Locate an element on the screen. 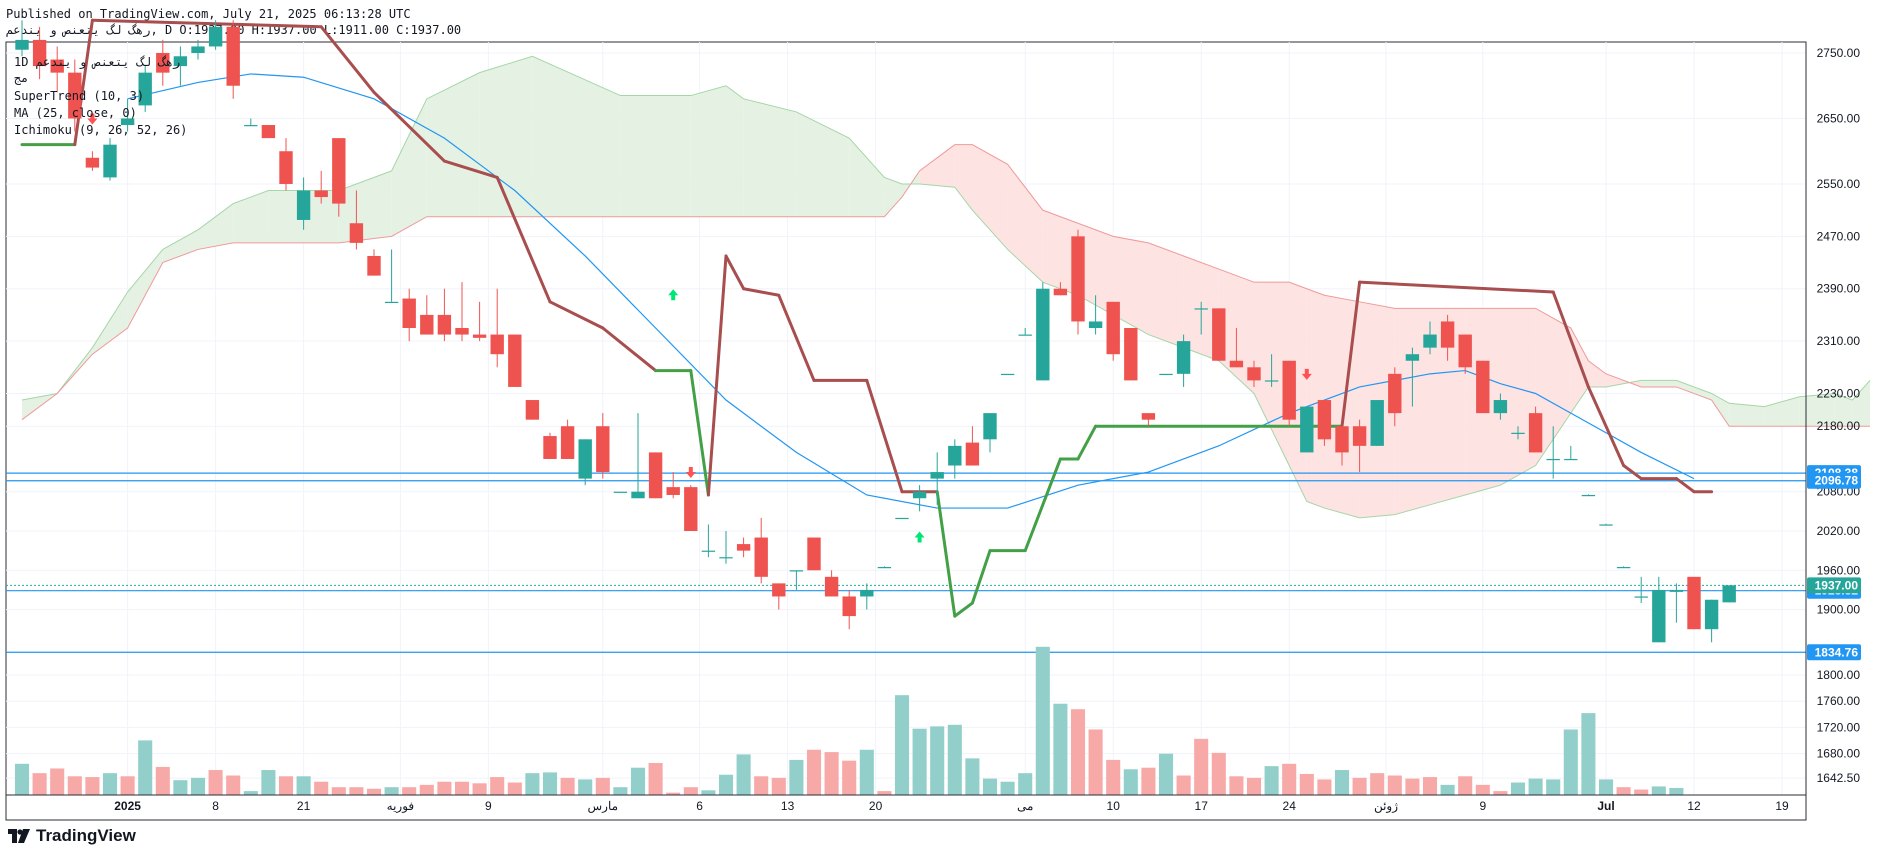  time-tick-label: 10 is located at coordinates (1114, 806).